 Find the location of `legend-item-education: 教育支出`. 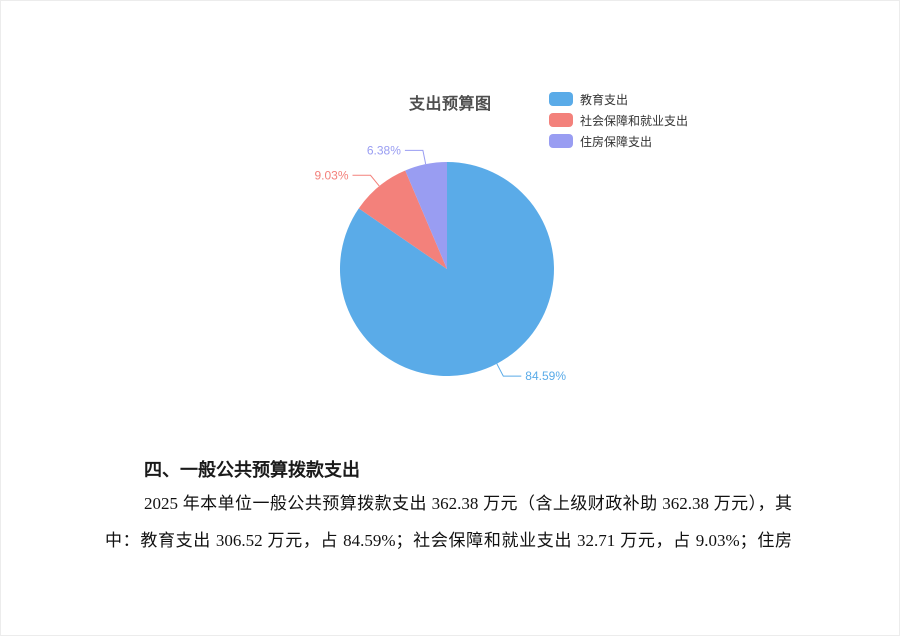

legend-item-education: 教育支出 is located at coordinates (618, 99).